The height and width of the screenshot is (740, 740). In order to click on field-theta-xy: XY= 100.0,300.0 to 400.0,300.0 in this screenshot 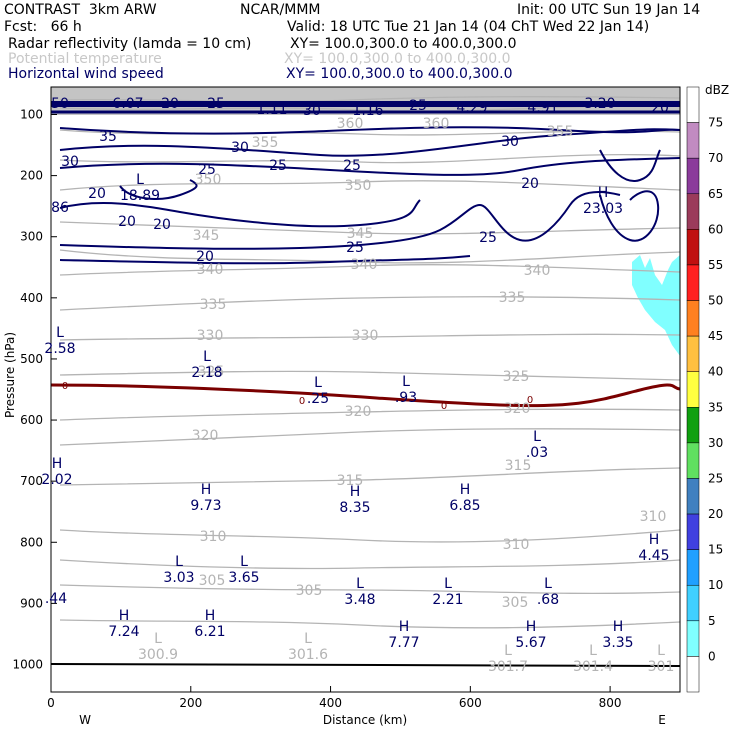, I will do `click(397, 59)`.